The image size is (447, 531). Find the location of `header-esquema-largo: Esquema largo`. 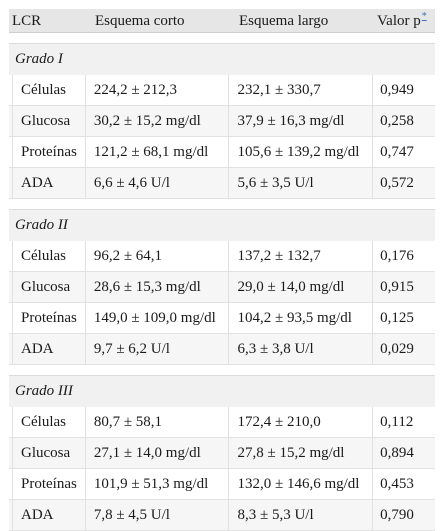

header-esquema-largo: Esquema largo is located at coordinates (284, 21).